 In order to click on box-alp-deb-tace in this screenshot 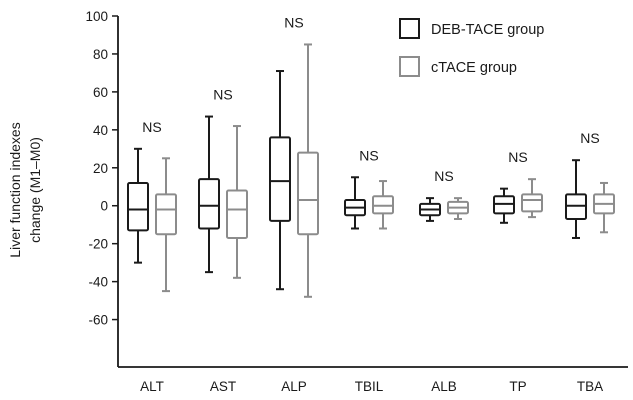, I will do `click(280, 180)`.